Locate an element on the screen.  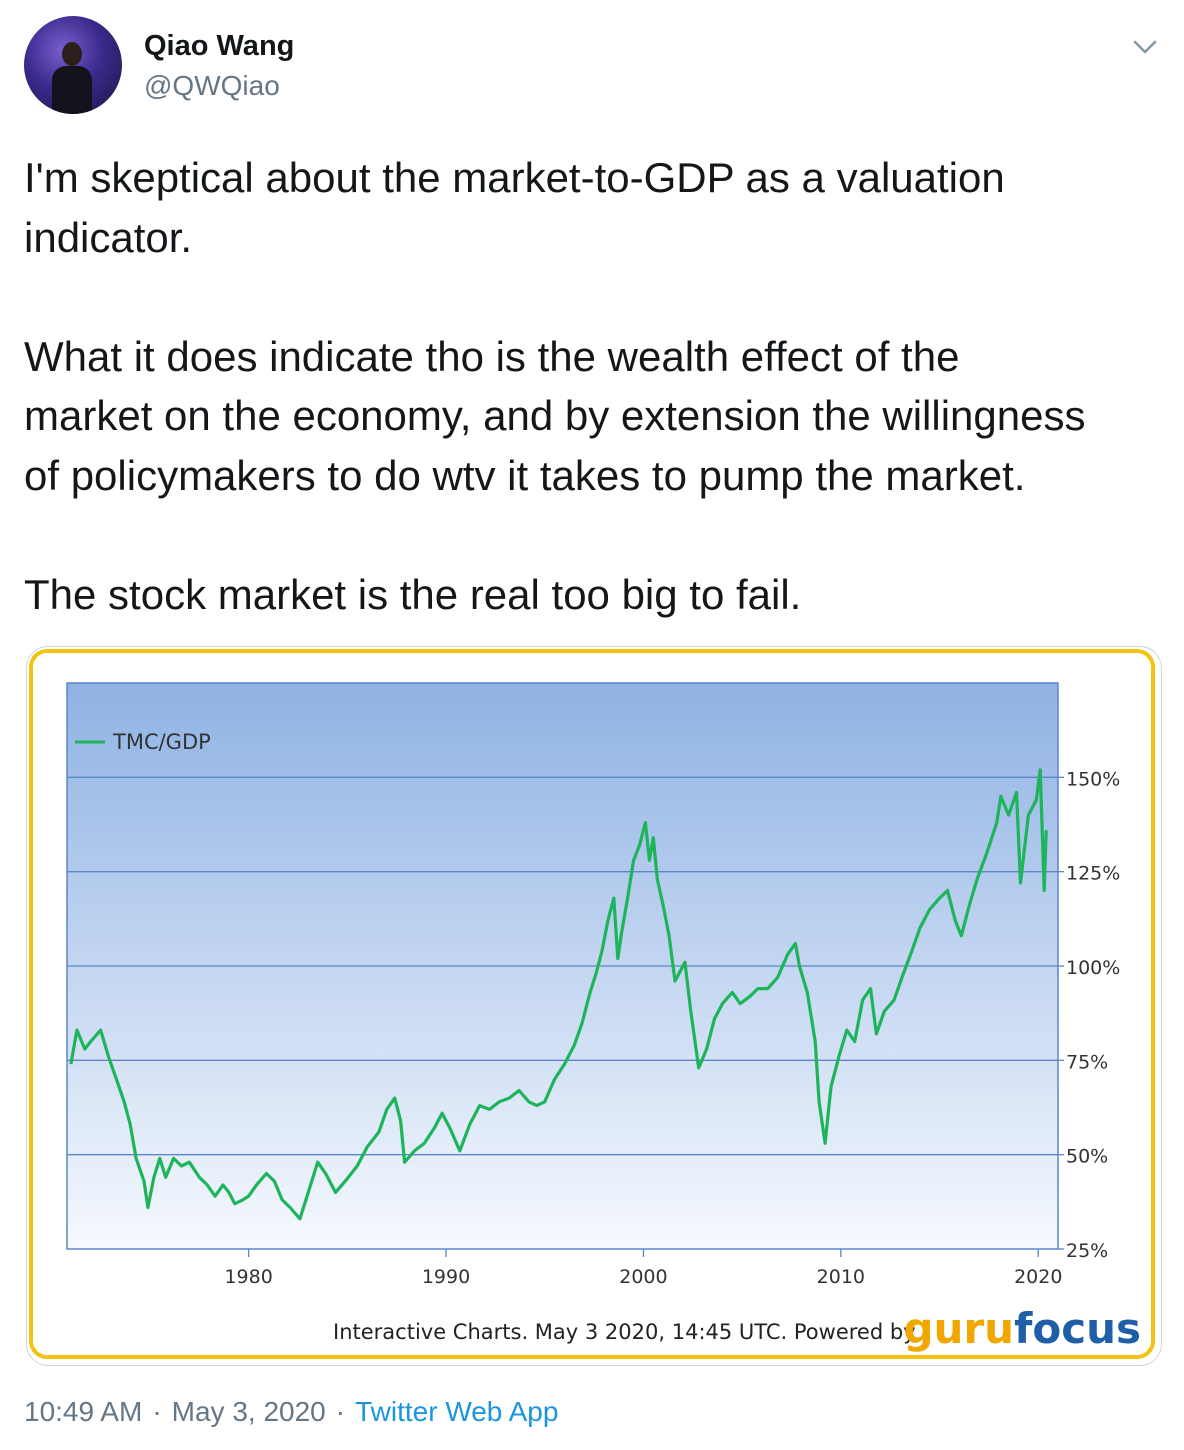
tweet-header: Qiao Wang @QWQiao is located at coordinates (592, 66).